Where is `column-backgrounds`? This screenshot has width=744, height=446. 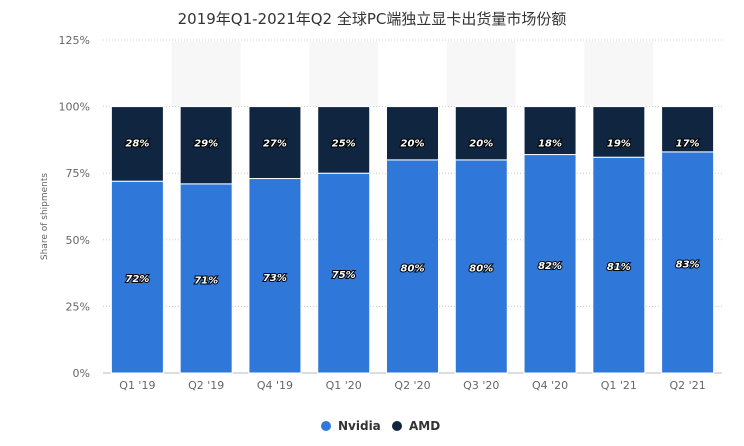
column-backgrounds is located at coordinates (412, 74).